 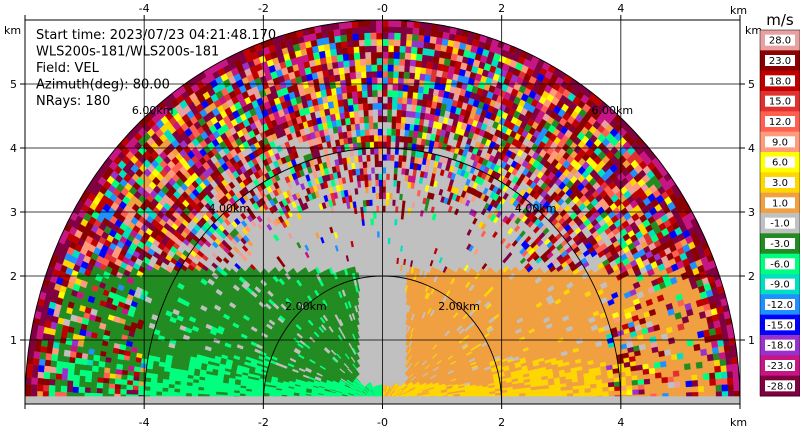 I want to click on info-line: Azimuth(deg): 80.00, so click(x=103, y=85).